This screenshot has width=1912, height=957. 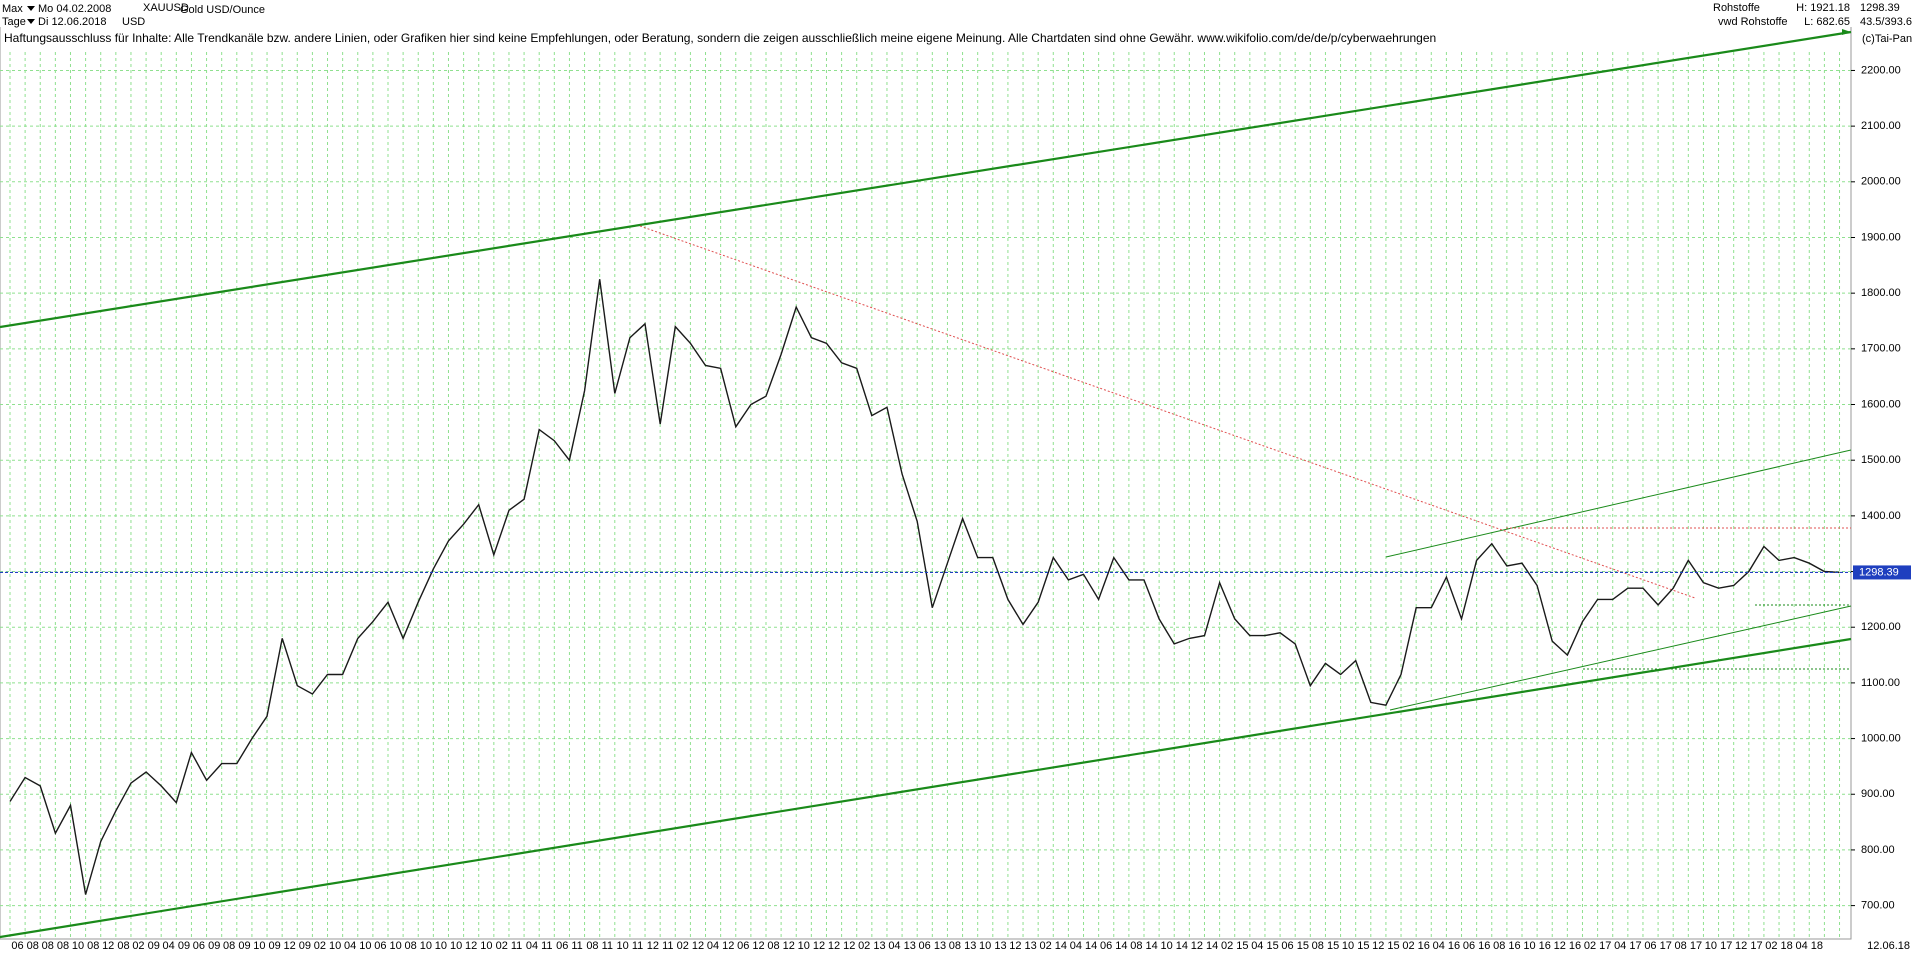 What do you see at coordinates (1881, 460) in the screenshot?
I see `y-tick-label: 1500.00` at bounding box center [1881, 460].